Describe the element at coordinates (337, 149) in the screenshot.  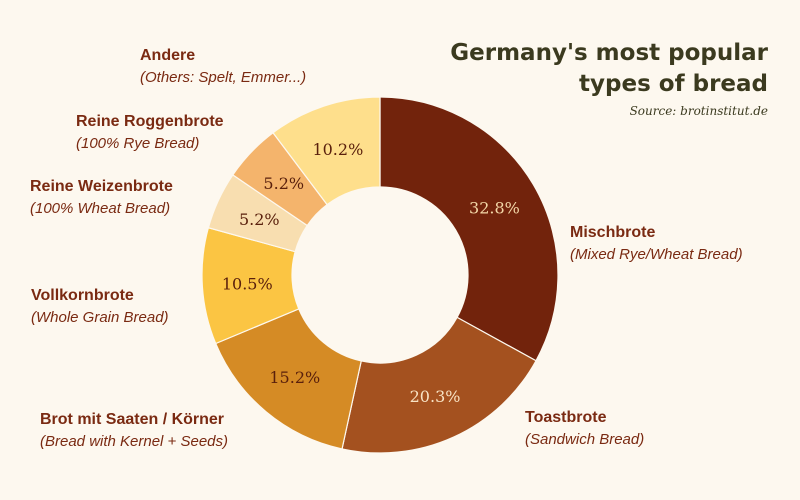
I see `slice-value-label-6: 10.2%` at that location.